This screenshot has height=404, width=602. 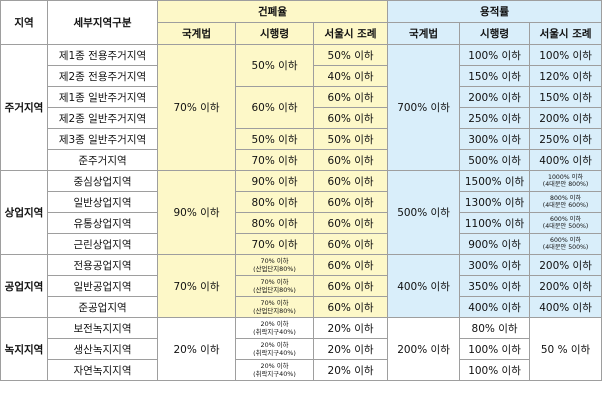 What do you see at coordinates (495, 223) in the screenshot?
I see `far-decree-cell: 1100% 이하` at bounding box center [495, 223].